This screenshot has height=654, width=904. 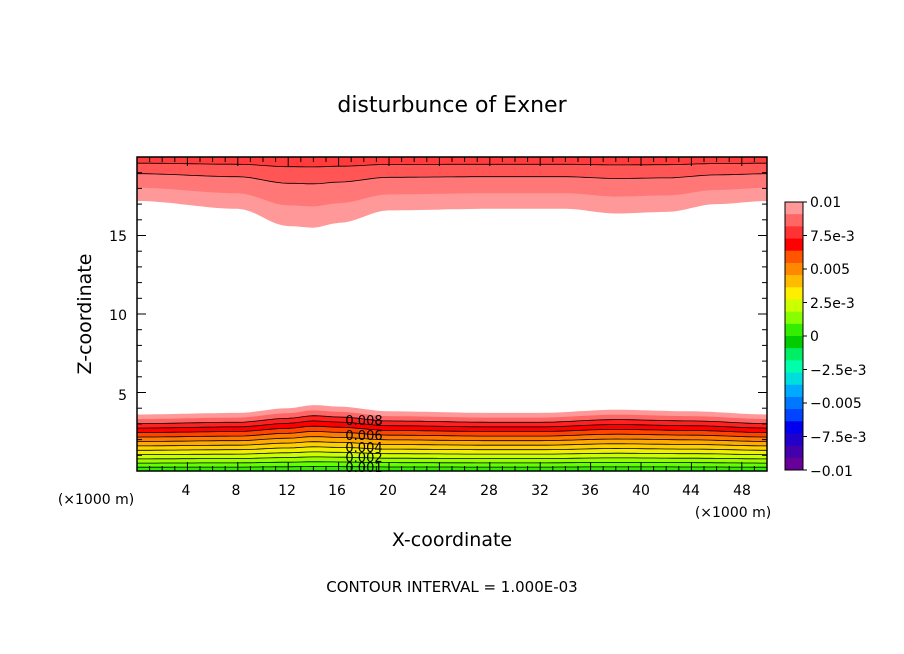 What do you see at coordinates (814, 337) in the screenshot?
I see `colorbar-label: 0` at bounding box center [814, 337].